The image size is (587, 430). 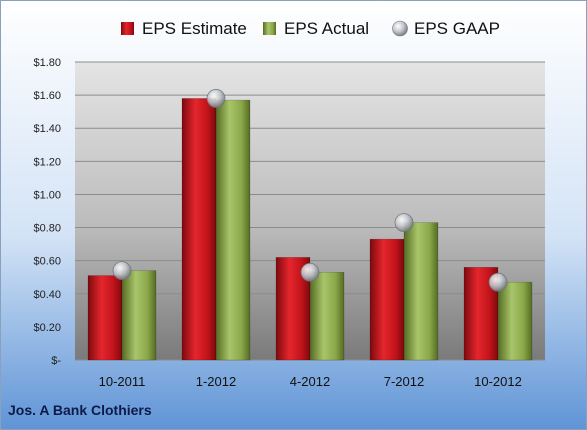 What do you see at coordinates (47, 162) in the screenshot?
I see `y-tick-label: $1.20` at bounding box center [47, 162].